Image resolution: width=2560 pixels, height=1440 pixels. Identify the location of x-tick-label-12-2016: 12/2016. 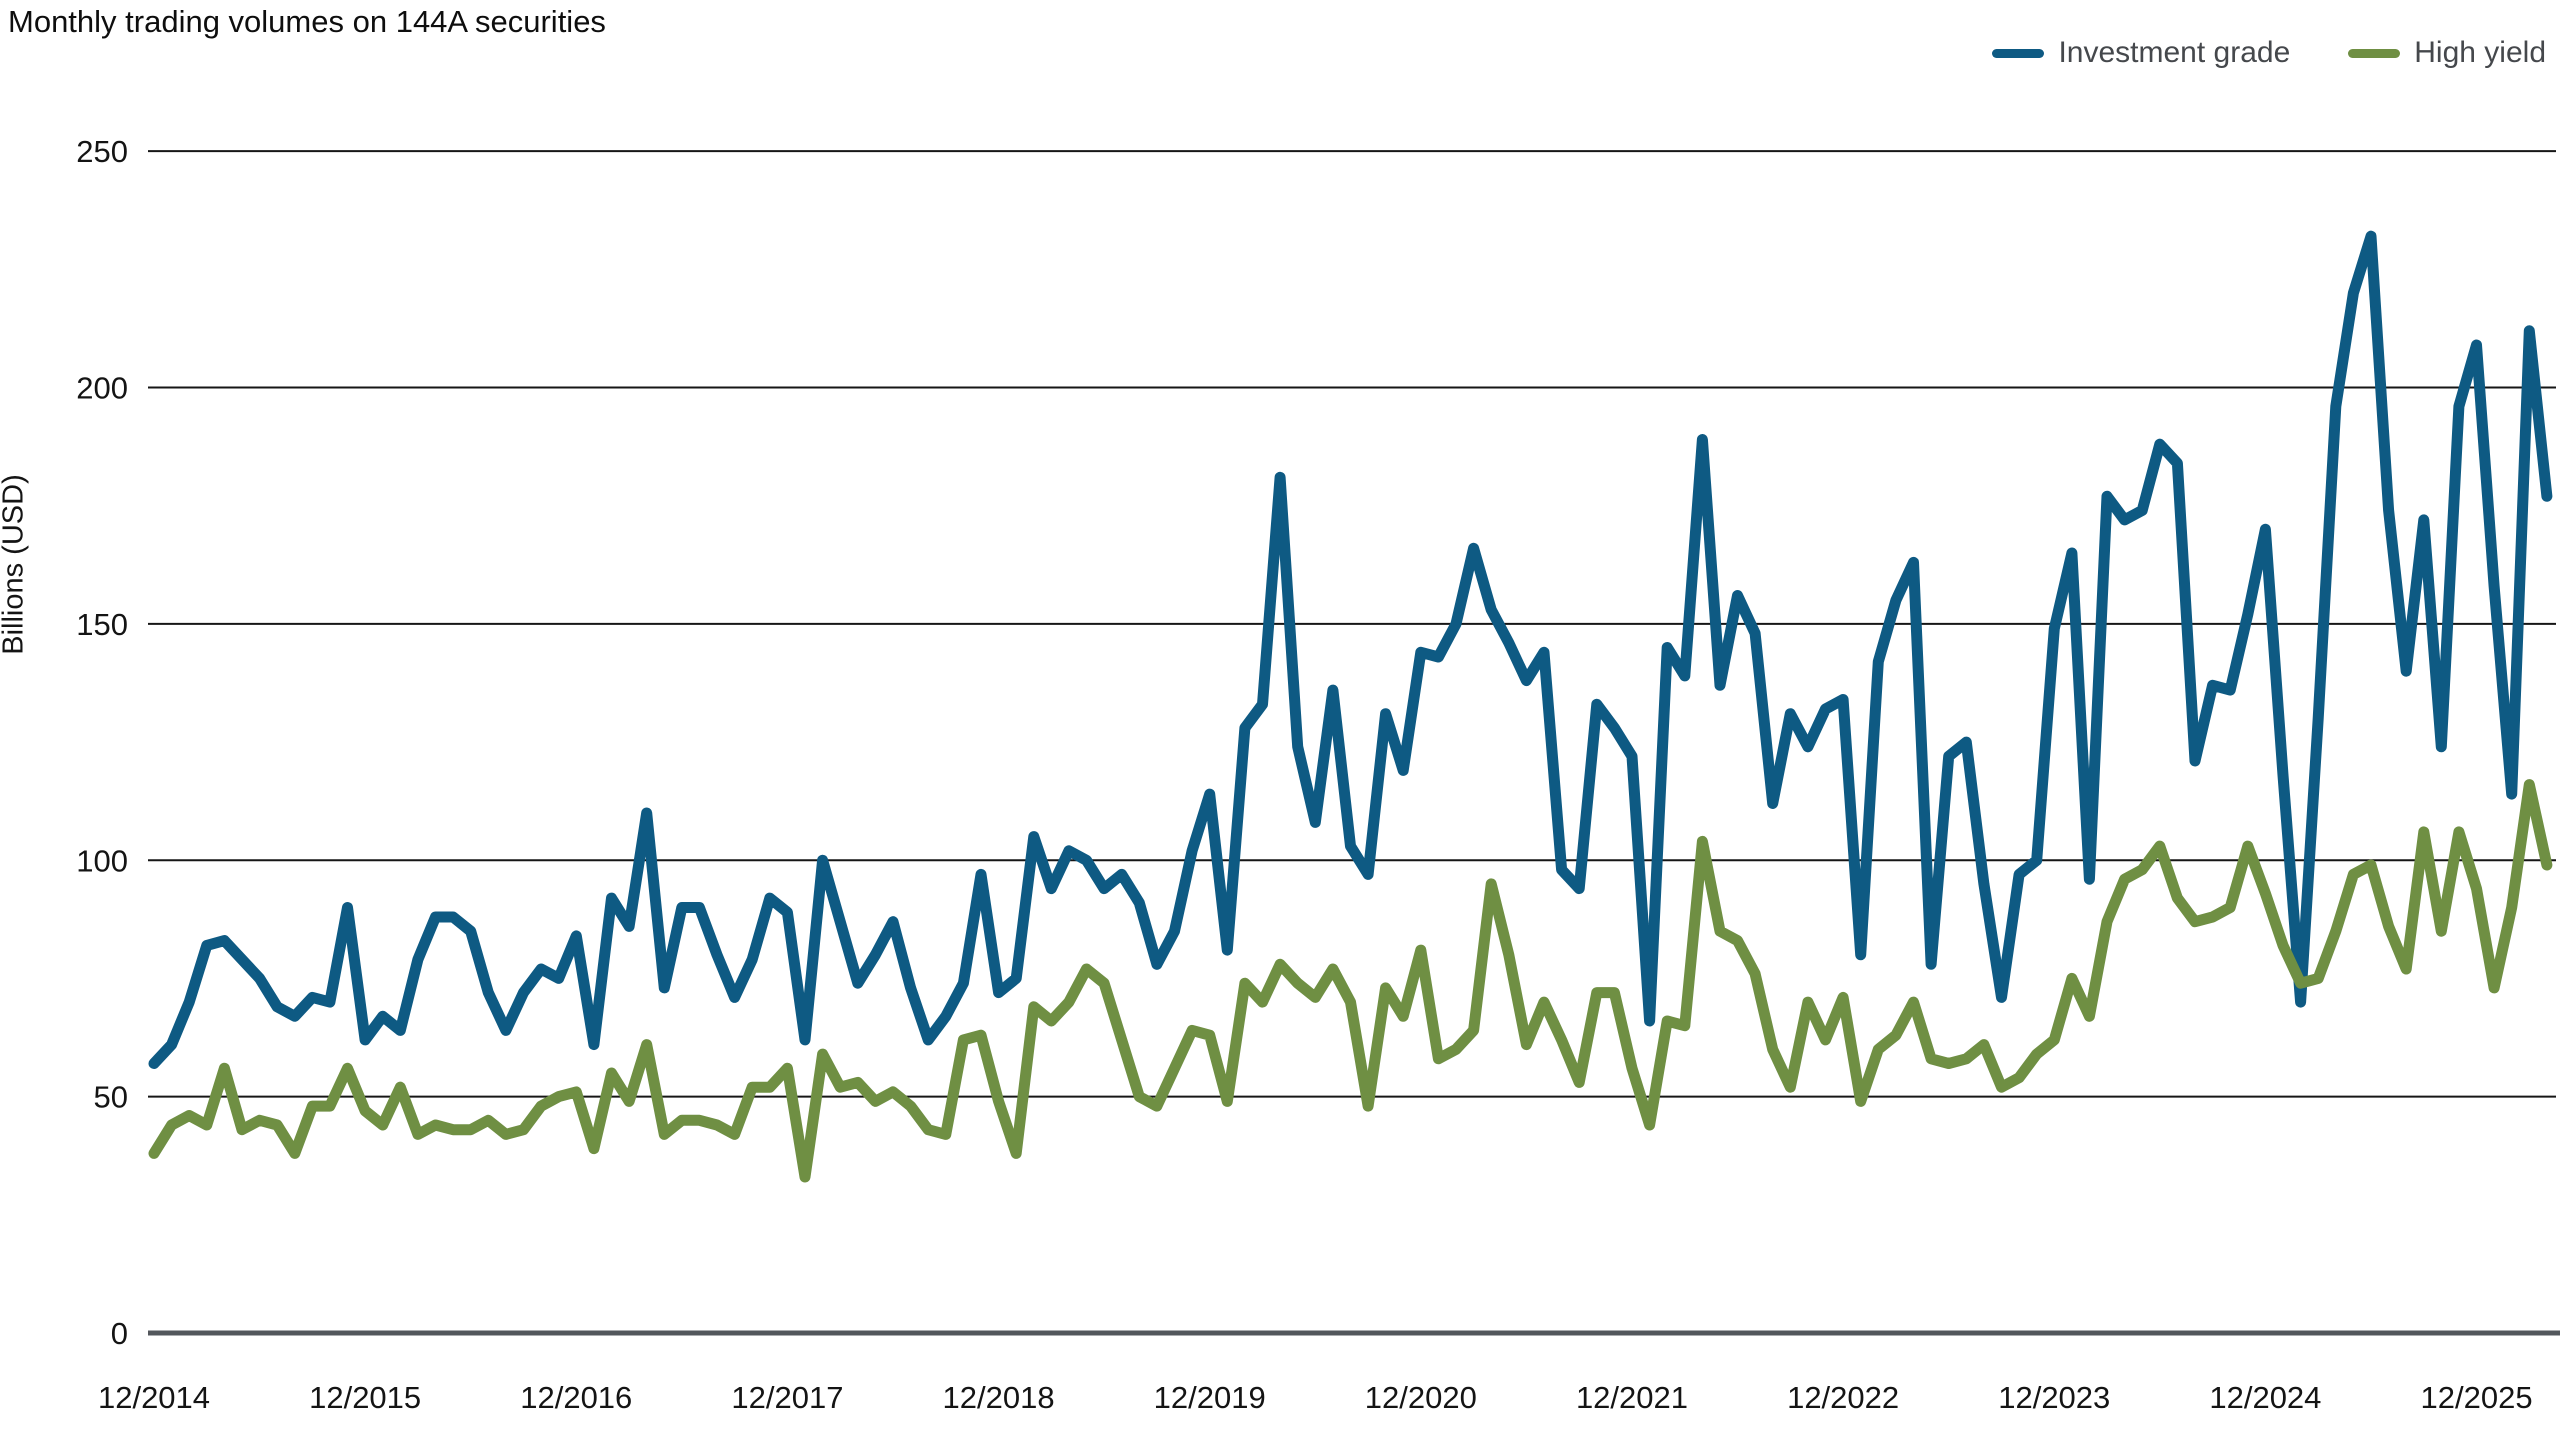
(576, 1397).